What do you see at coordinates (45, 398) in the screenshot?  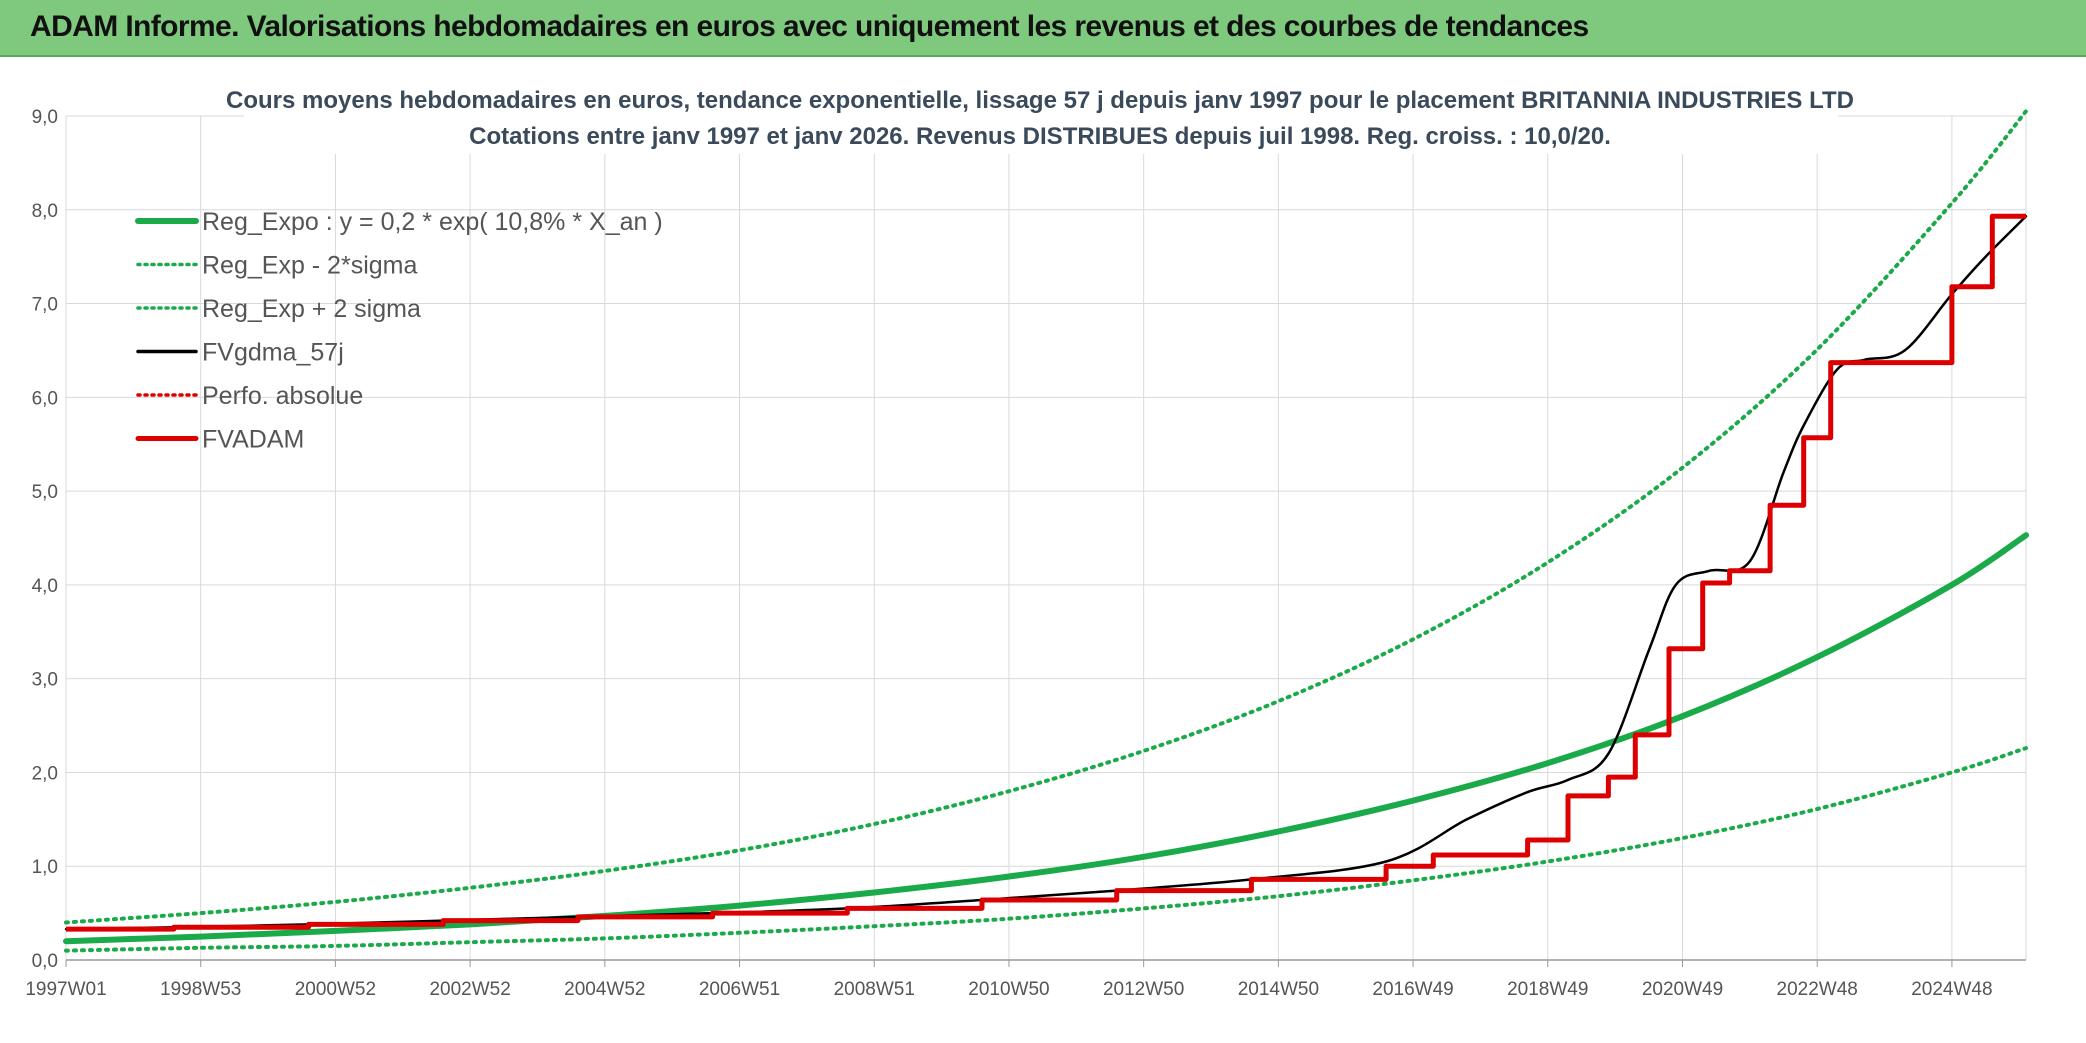 I see `y-tick-label: 6,0` at bounding box center [45, 398].